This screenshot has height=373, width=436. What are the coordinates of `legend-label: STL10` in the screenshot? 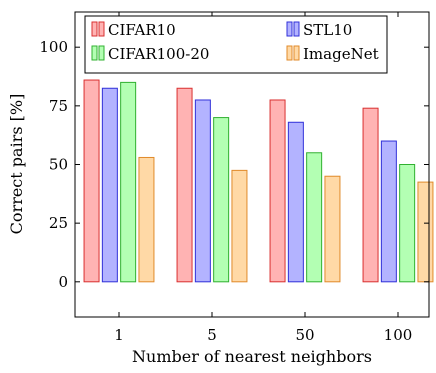 It's located at (327, 30).